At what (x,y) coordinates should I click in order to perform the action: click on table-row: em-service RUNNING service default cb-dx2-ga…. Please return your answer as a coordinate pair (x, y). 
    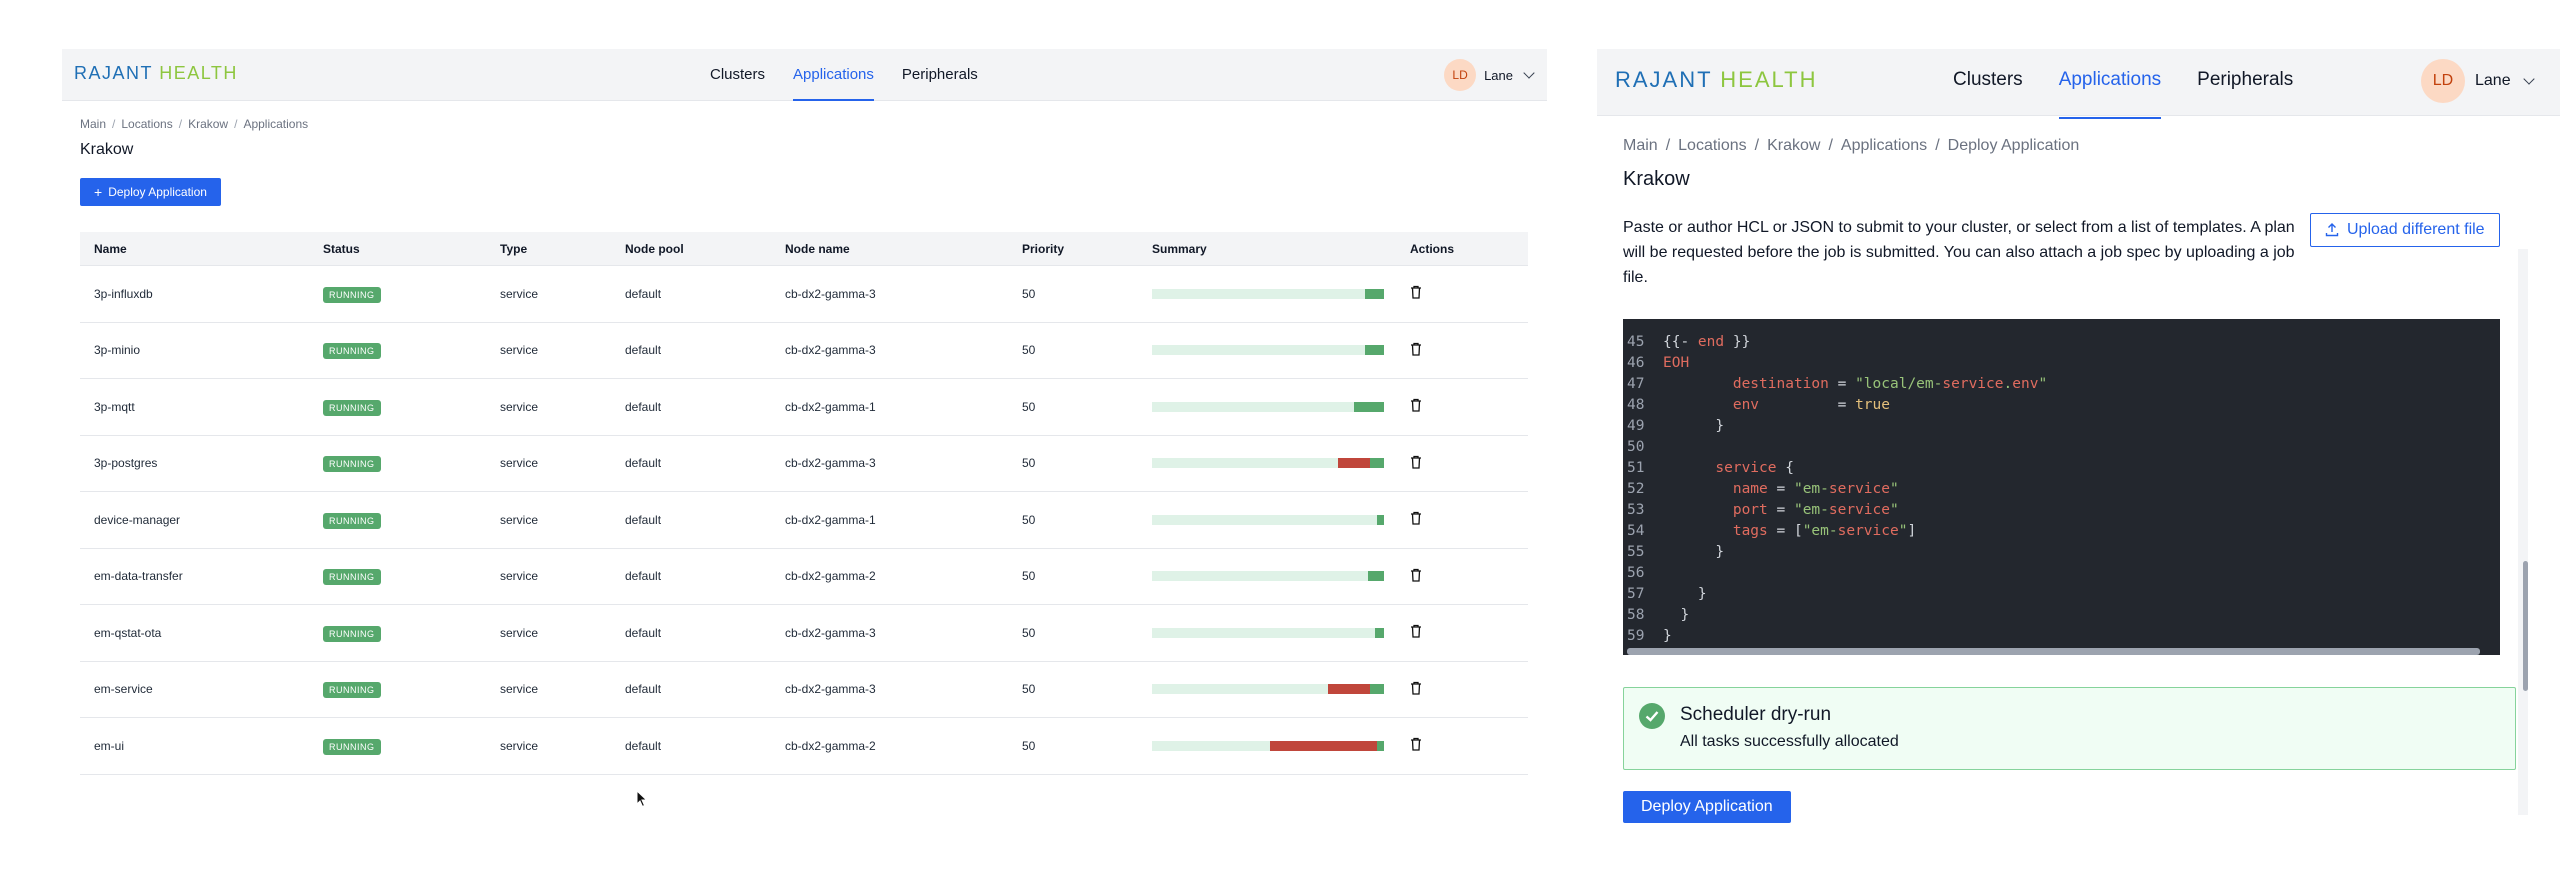
    Looking at the image, I should click on (804, 690).